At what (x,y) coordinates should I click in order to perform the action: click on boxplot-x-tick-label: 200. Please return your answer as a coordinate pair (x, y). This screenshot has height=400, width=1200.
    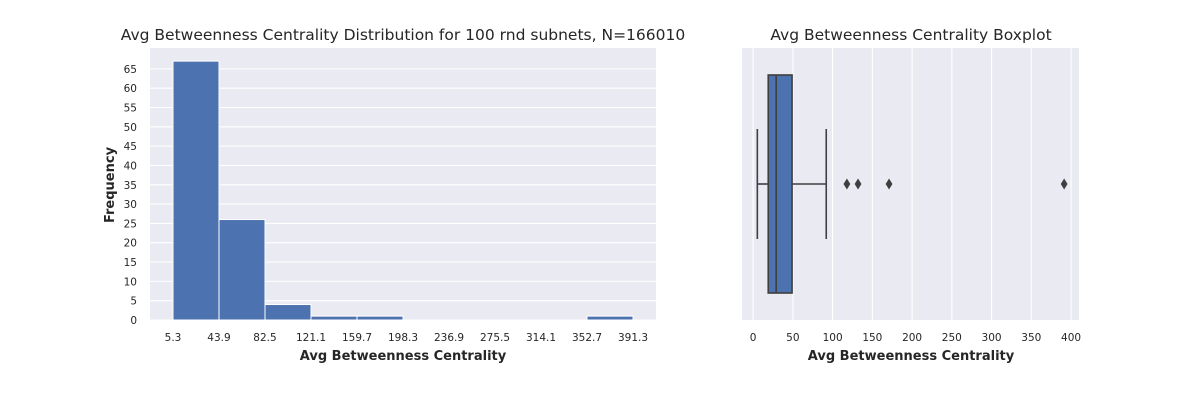
    Looking at the image, I should click on (912, 338).